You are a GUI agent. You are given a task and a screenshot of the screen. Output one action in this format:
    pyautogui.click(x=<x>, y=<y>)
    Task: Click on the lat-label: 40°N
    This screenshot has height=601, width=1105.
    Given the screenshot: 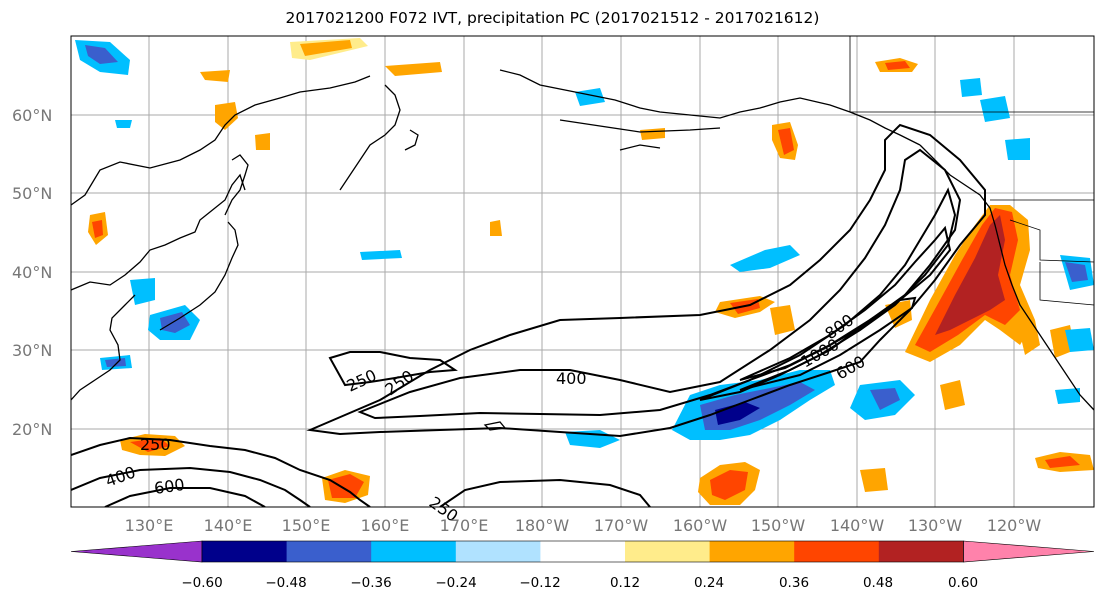 What is the action you would take?
    pyautogui.click(x=32, y=272)
    